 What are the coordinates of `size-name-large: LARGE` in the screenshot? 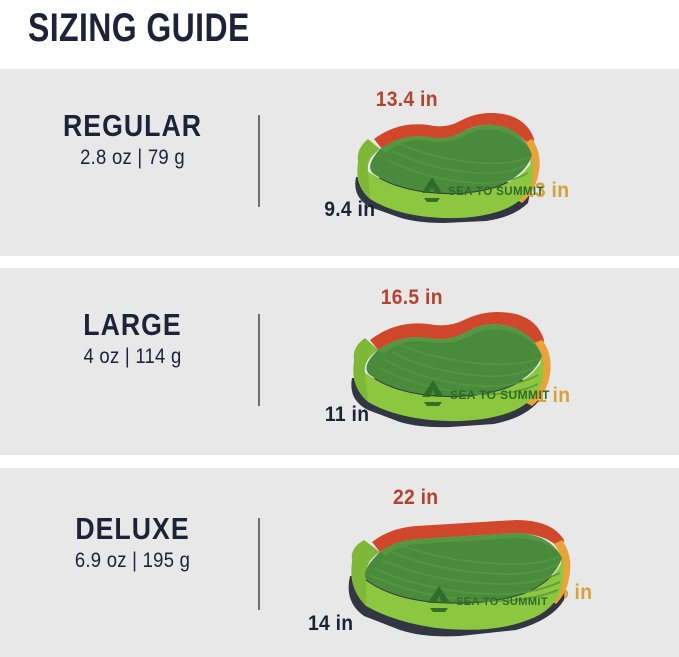 It's located at (132, 324).